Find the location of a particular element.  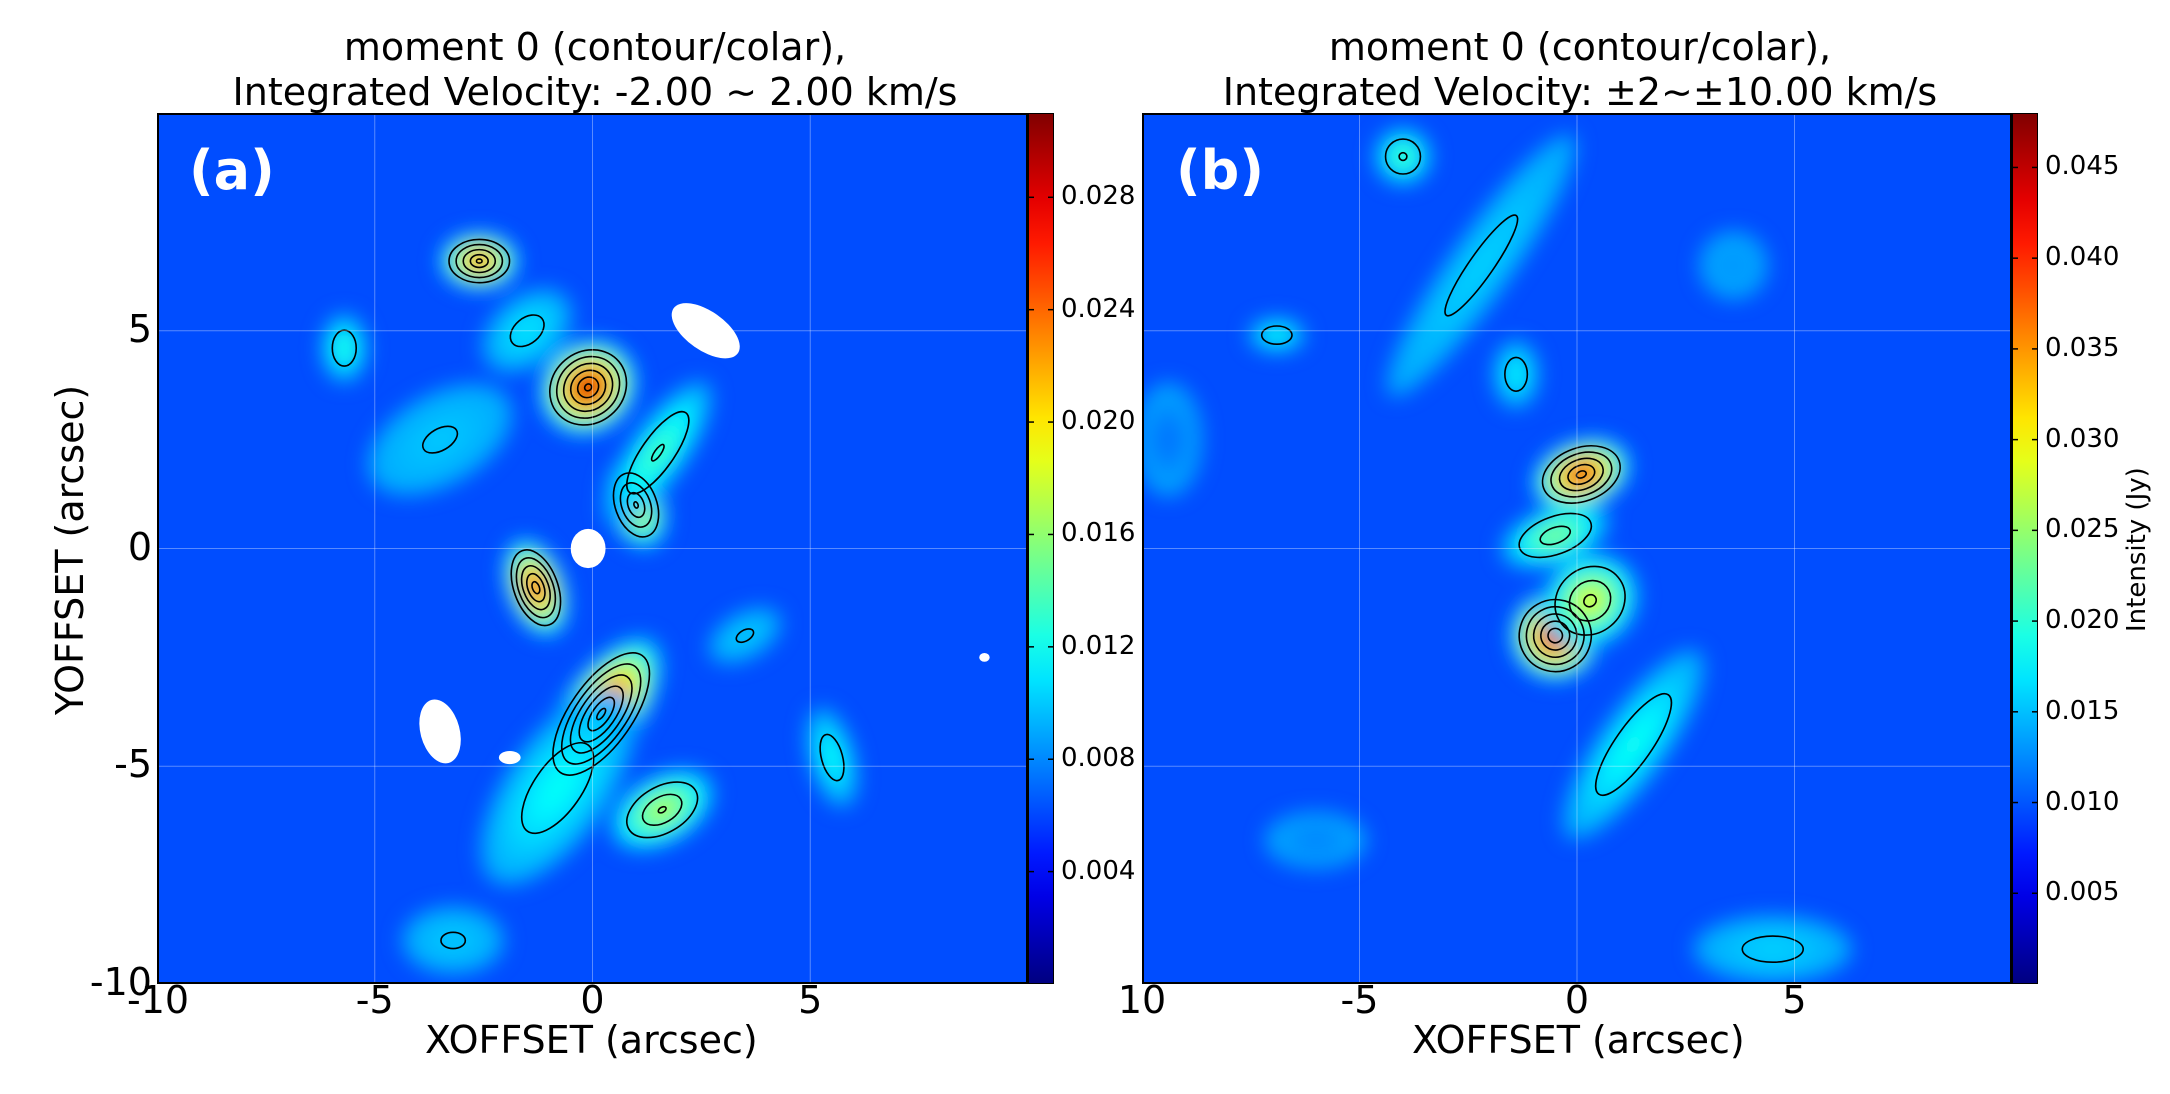

panel-a-colorbar is located at coordinates (1041, 548).